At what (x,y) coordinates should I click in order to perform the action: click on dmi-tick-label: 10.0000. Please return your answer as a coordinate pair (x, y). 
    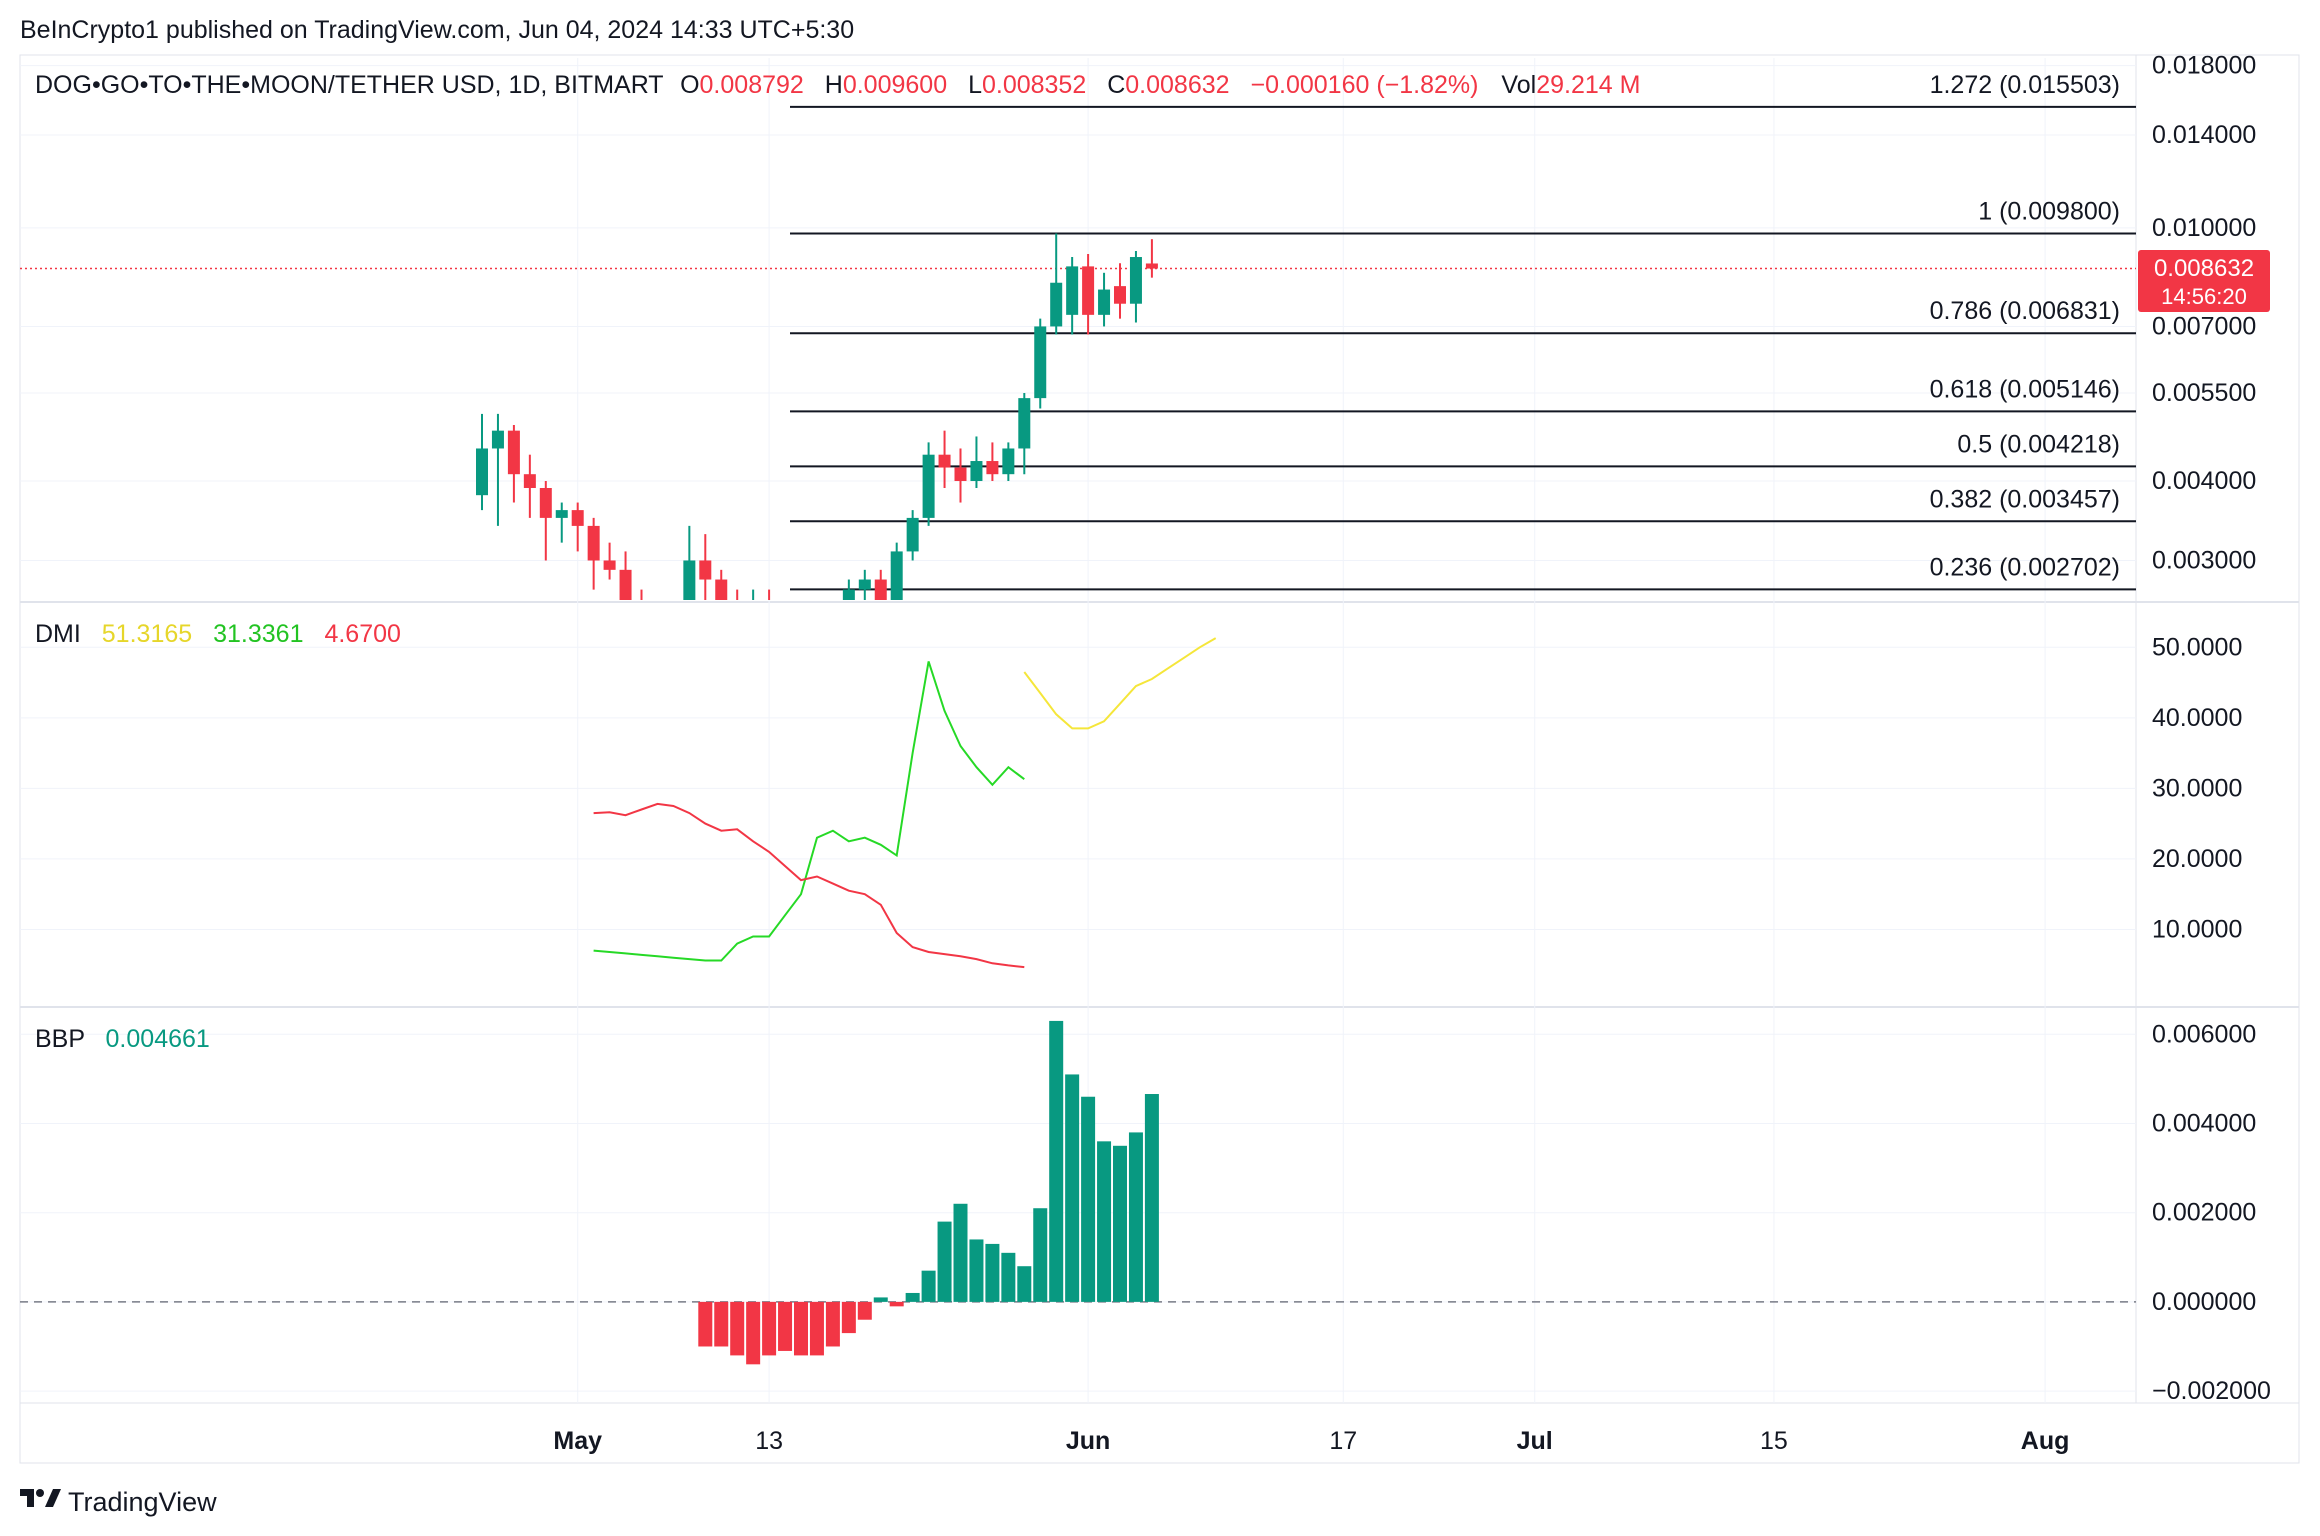
    Looking at the image, I should click on (2197, 929).